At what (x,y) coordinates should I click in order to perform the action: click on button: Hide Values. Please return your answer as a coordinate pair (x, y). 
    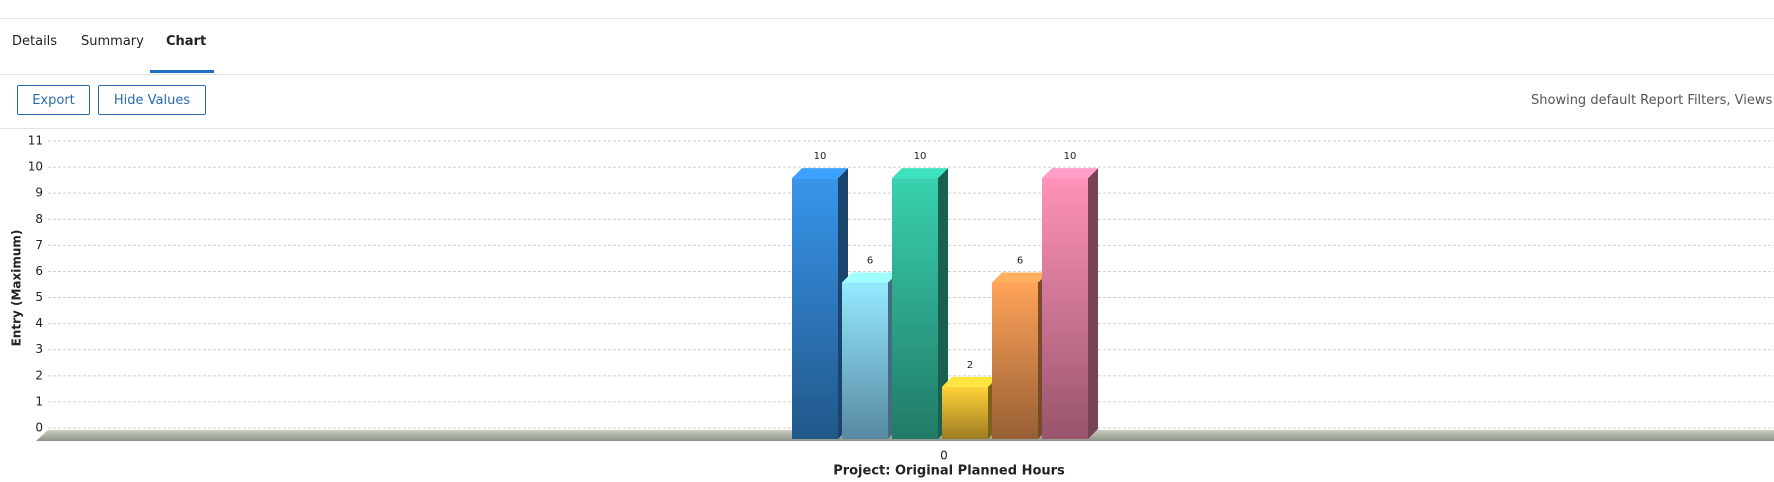
    Looking at the image, I should click on (152, 100).